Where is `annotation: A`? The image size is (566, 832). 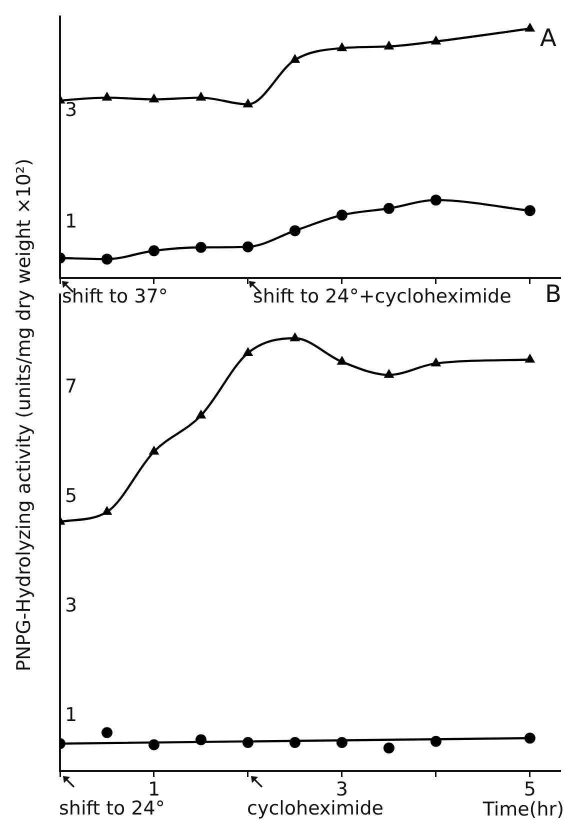
annotation: A is located at coordinates (548, 38).